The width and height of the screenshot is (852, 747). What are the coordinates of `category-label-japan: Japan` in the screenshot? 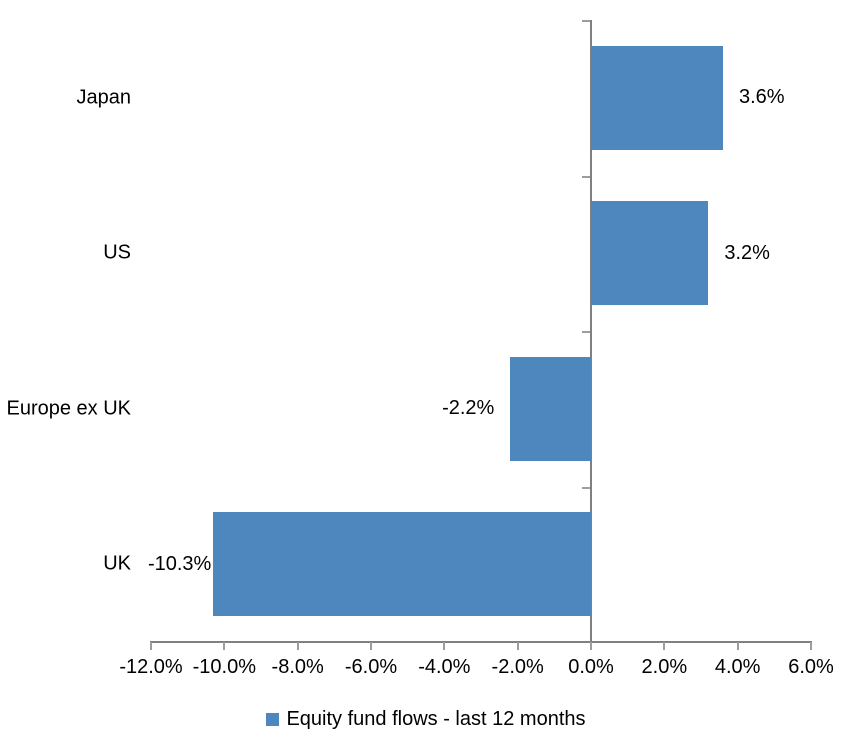 It's located at (104, 97).